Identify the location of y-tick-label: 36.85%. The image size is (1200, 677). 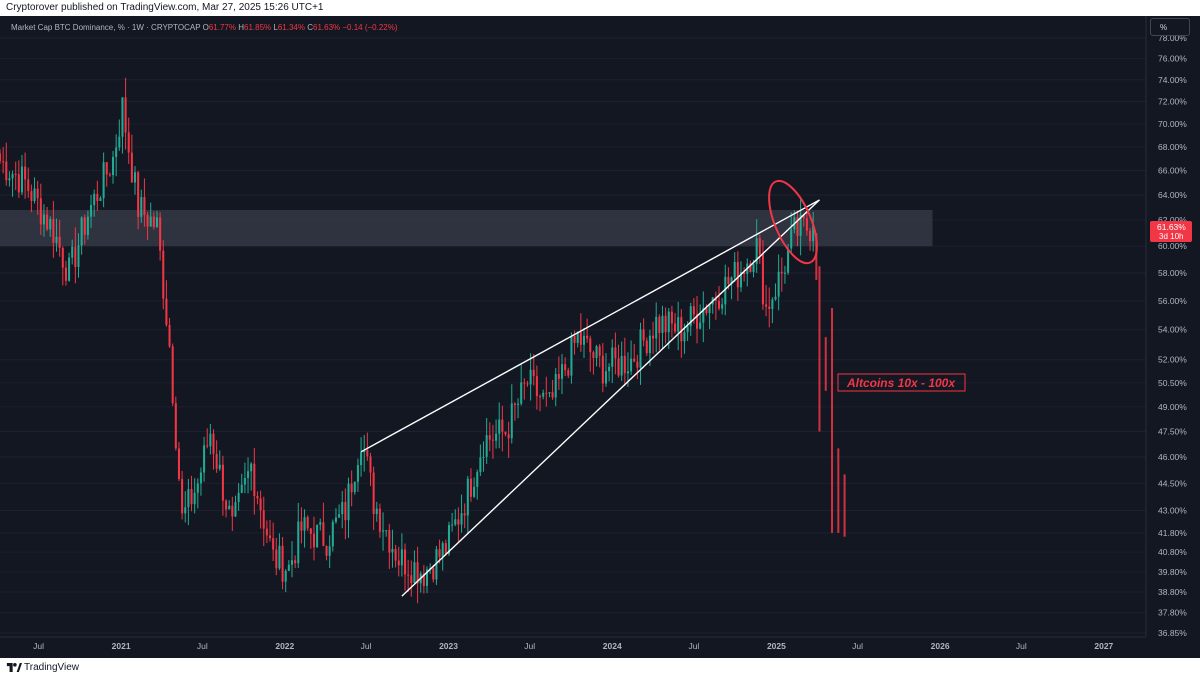
(1172, 633).